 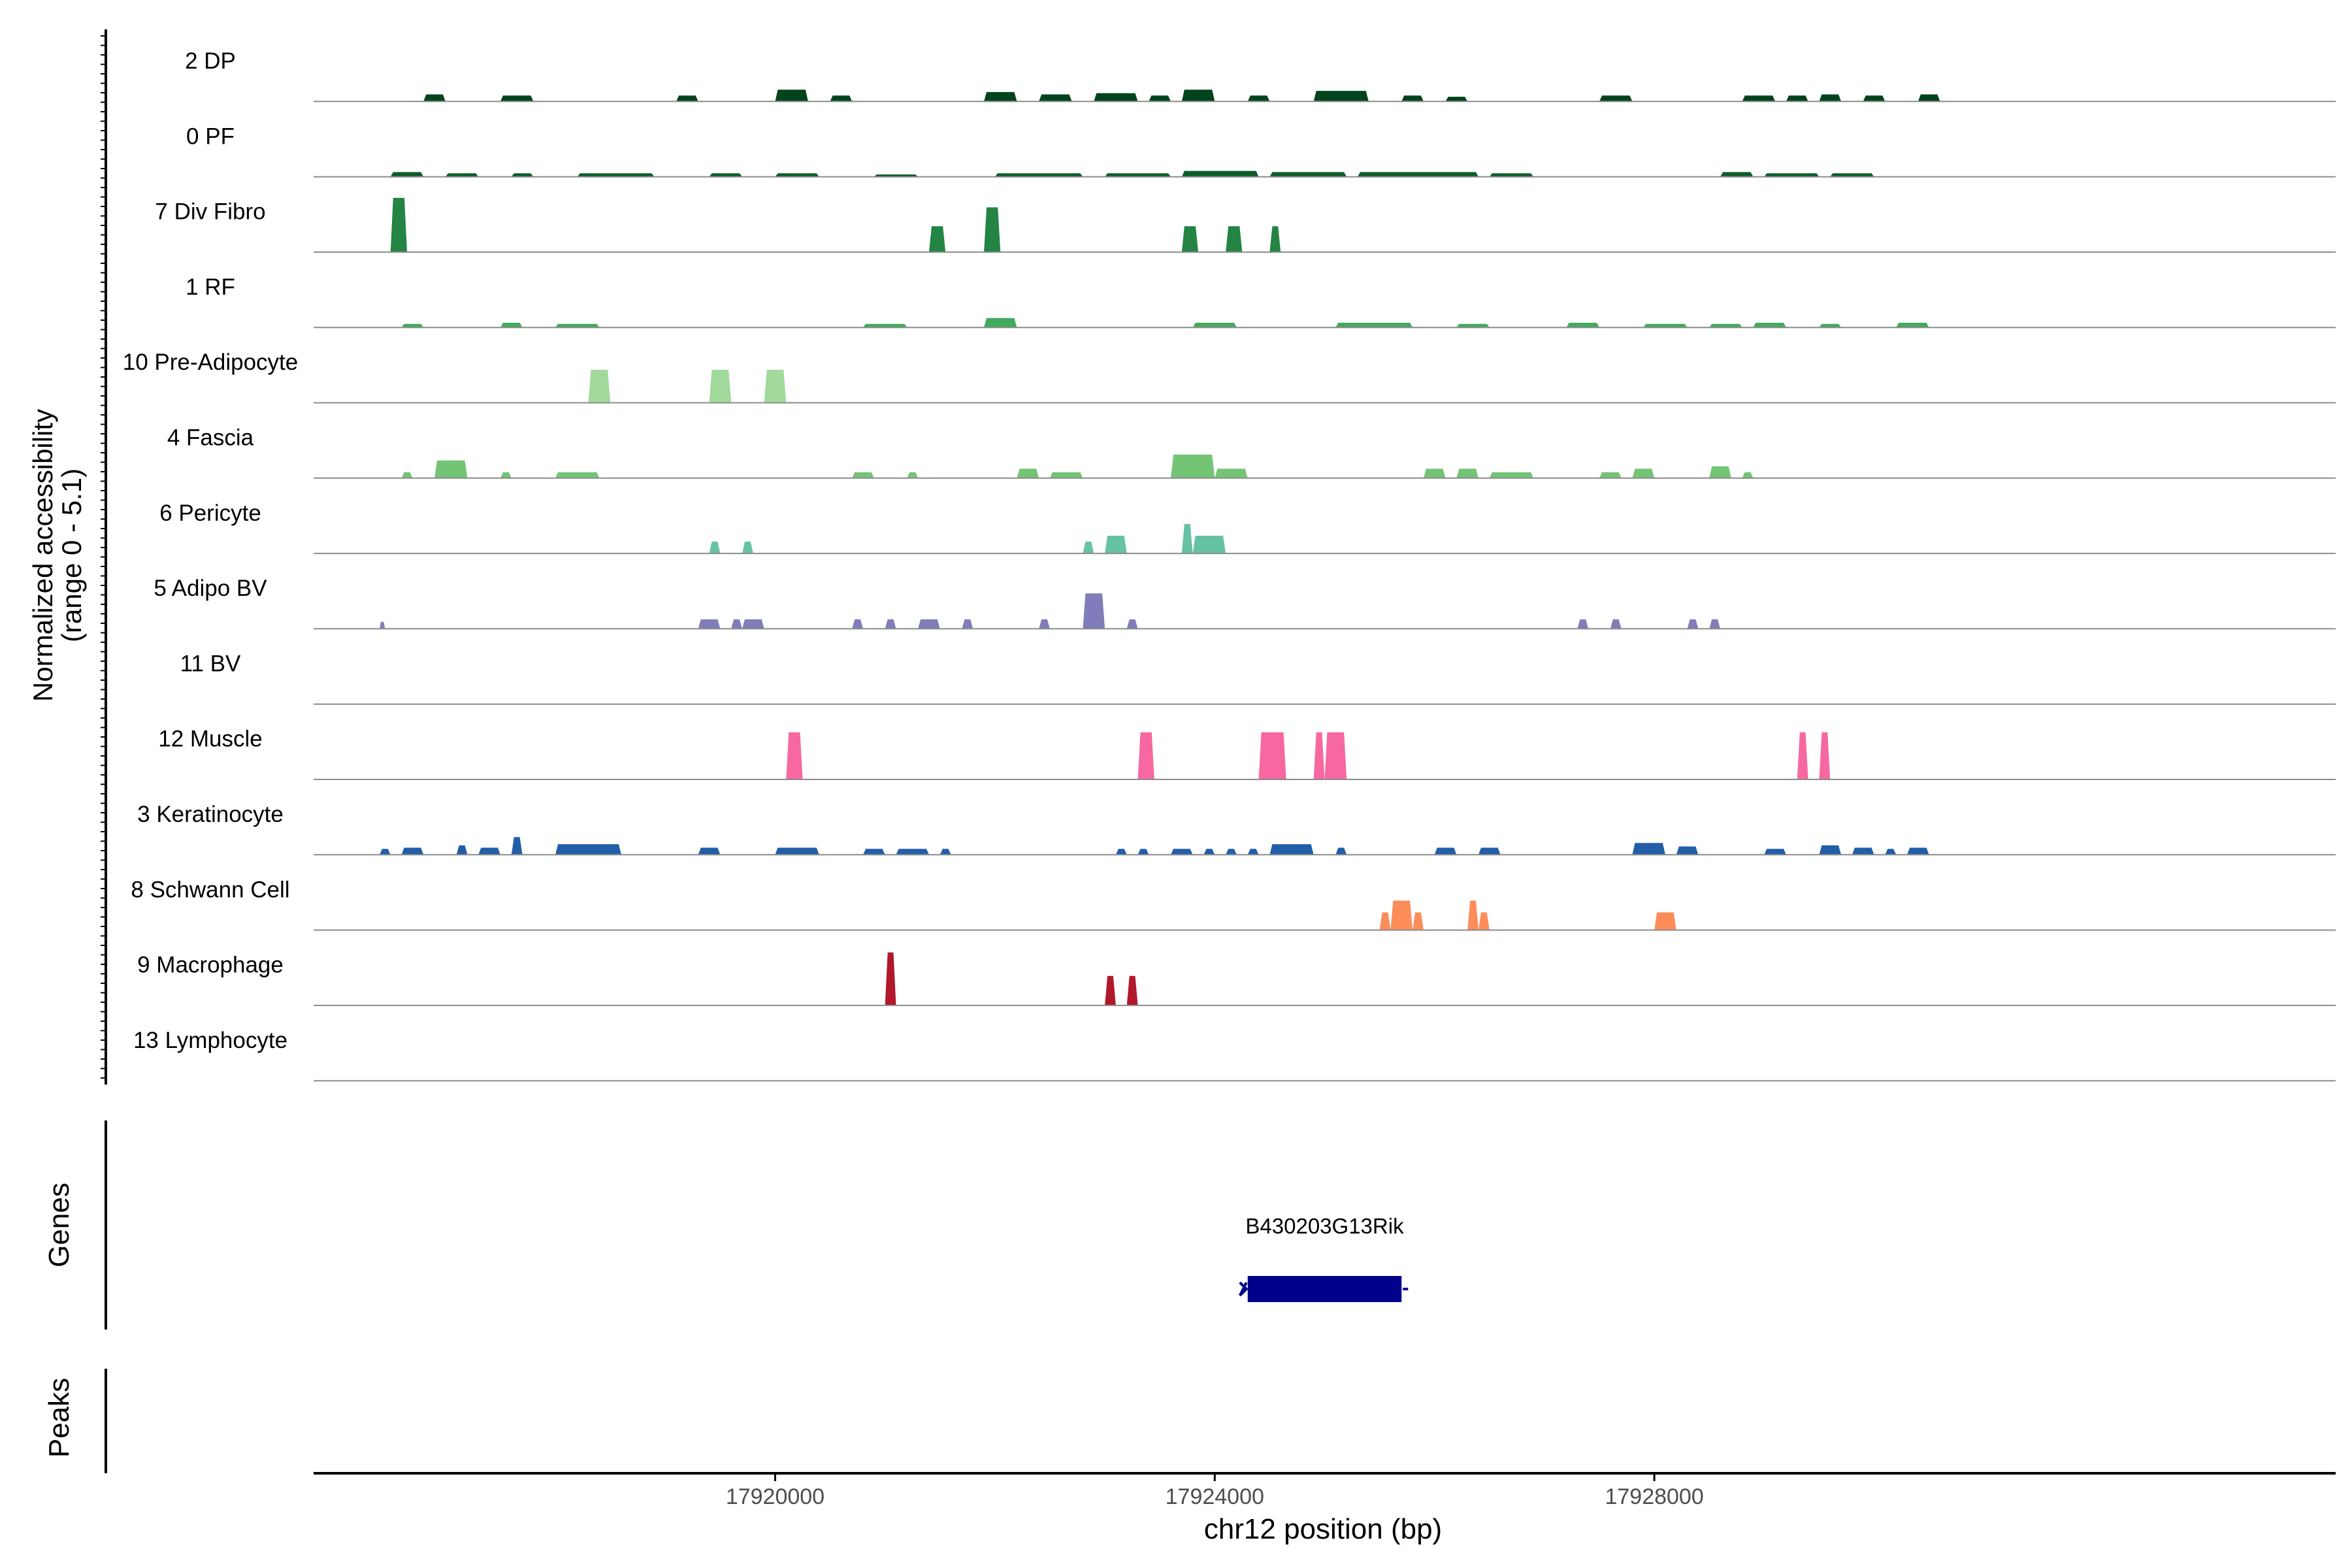 What do you see at coordinates (775, 1496) in the screenshot?
I see `x-tick-label: 17920000` at bounding box center [775, 1496].